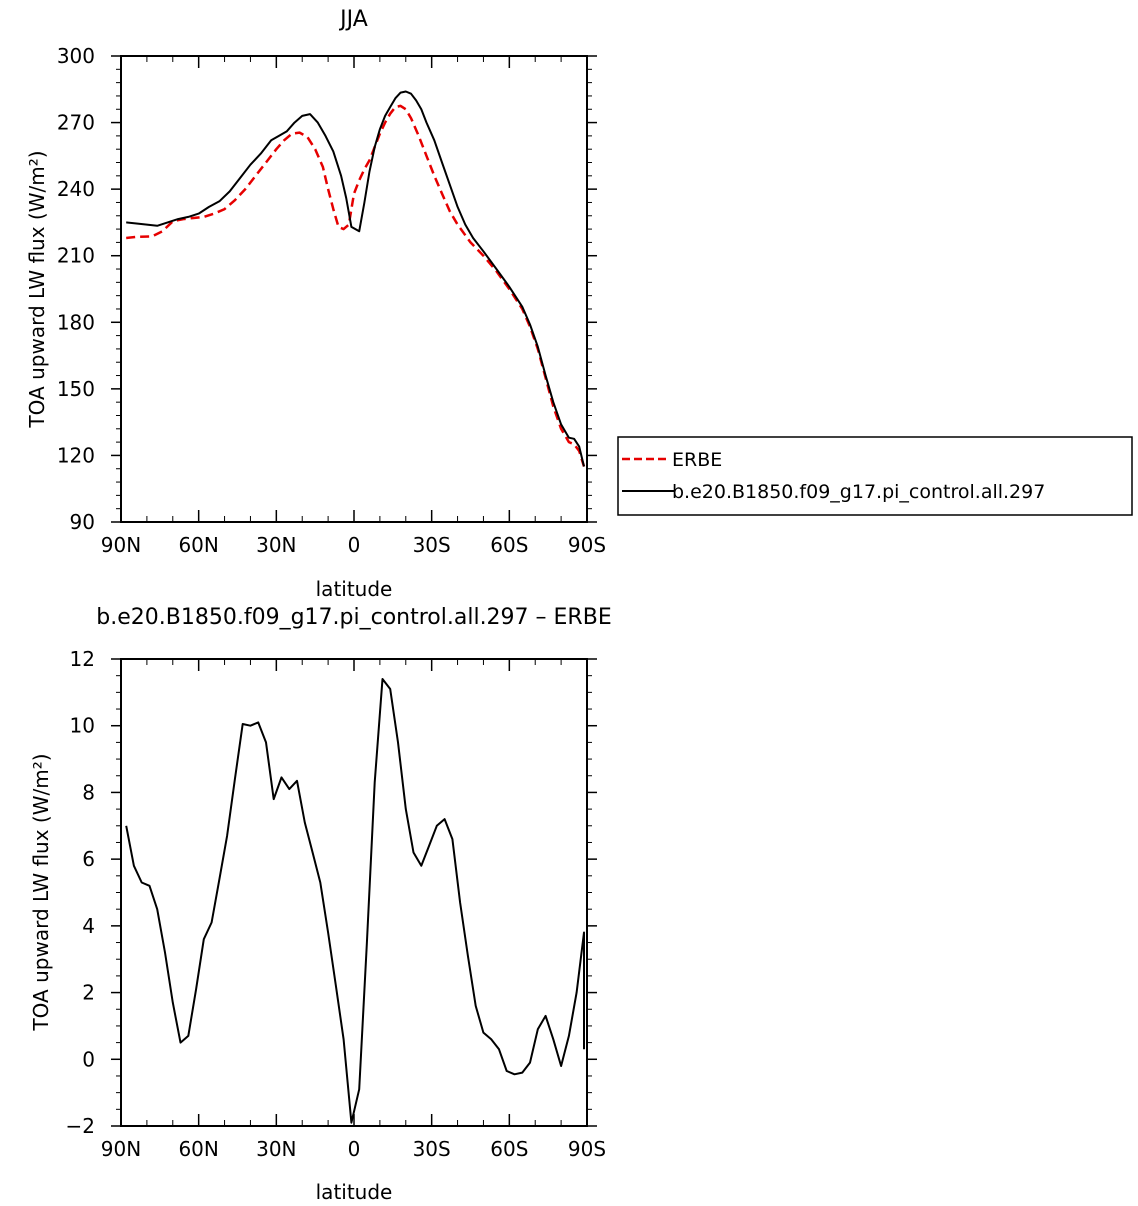  I want to click on bottom-chart-series, so click(355, 901).